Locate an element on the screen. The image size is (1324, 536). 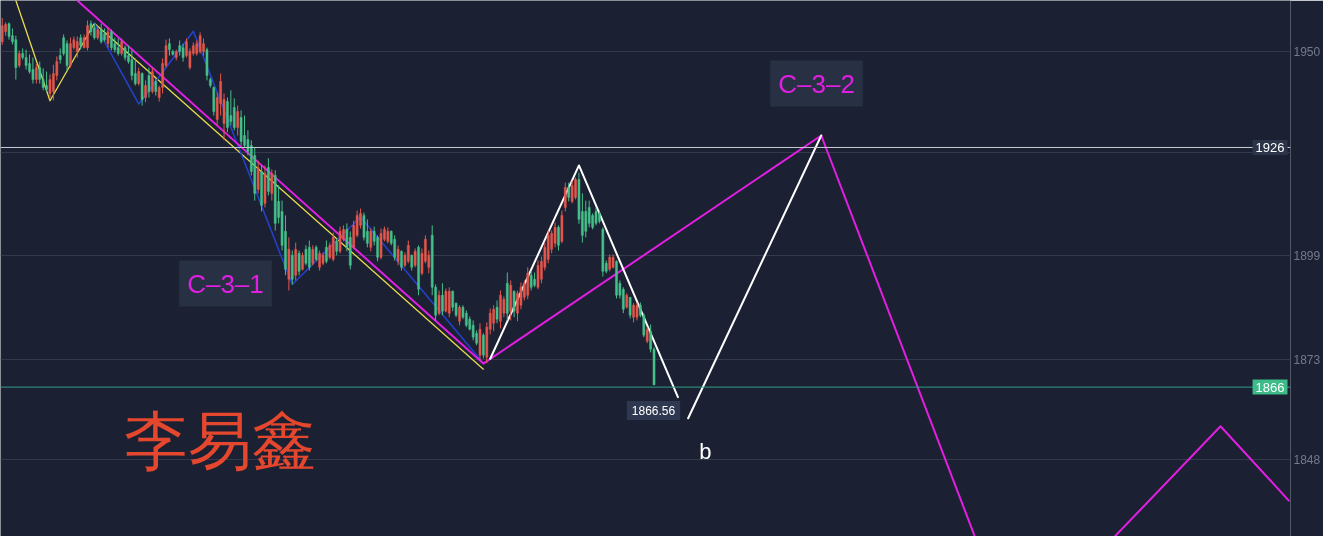
annotation: b is located at coordinates (705, 451).